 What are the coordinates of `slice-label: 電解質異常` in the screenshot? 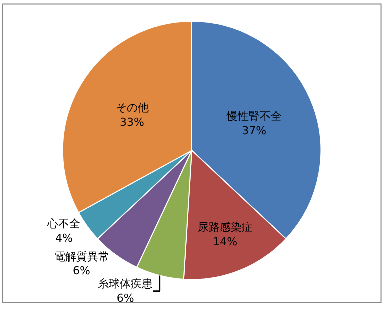 It's located at (82, 257).